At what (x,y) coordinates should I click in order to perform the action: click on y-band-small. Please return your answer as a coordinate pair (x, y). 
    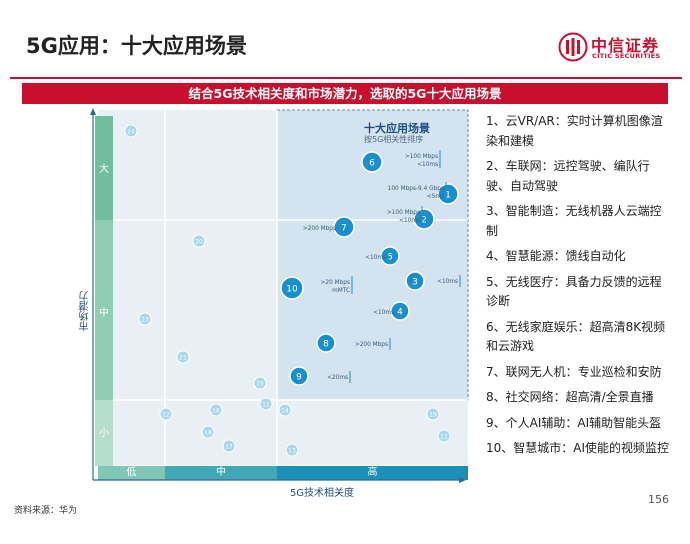
    Looking at the image, I should click on (104, 433).